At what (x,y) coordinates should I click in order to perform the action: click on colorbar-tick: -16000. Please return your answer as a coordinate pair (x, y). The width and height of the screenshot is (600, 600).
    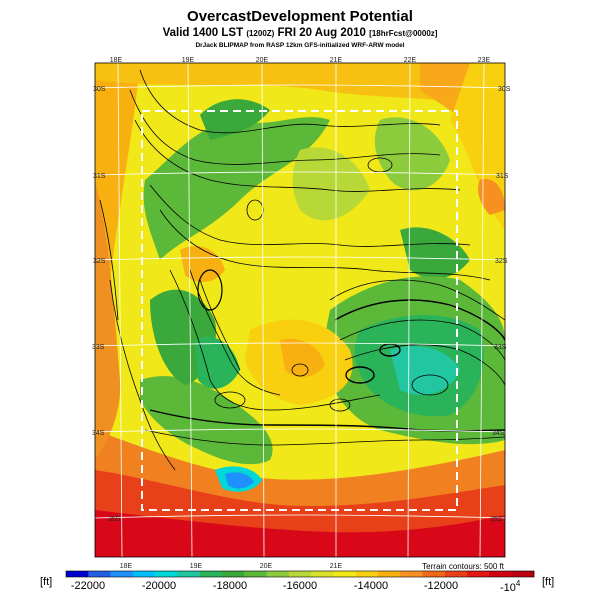
    Looking at the image, I should click on (300, 586).